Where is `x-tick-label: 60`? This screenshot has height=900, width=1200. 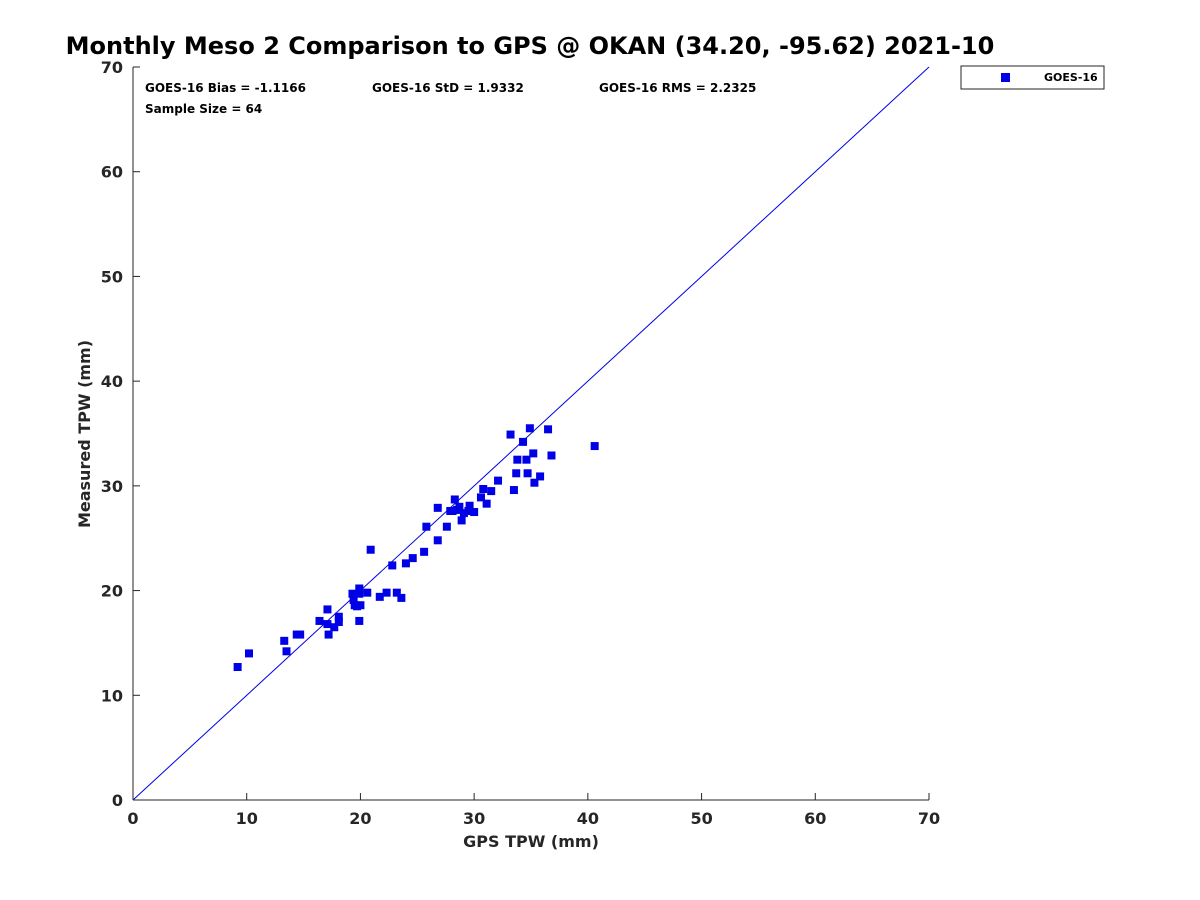
x-tick-label: 60 is located at coordinates (815, 818).